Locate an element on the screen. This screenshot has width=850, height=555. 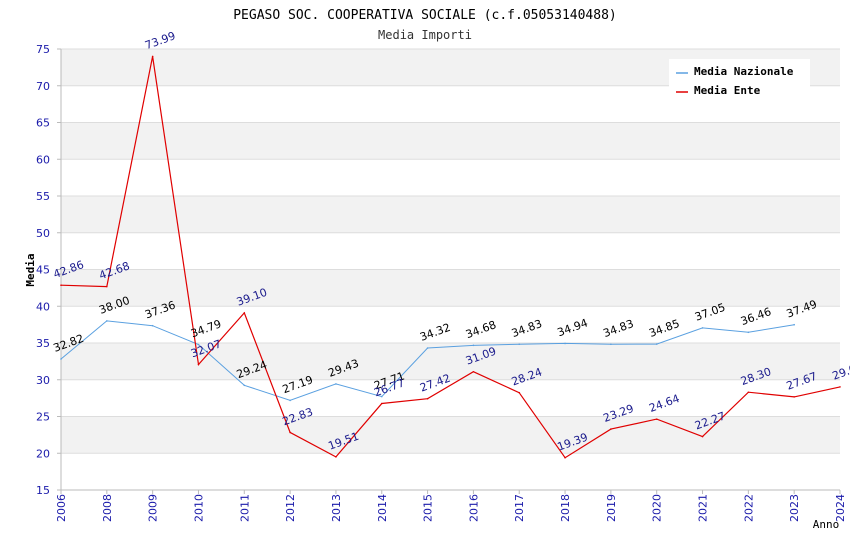
y-tick-label: 35 is located at coordinates (43, 343).